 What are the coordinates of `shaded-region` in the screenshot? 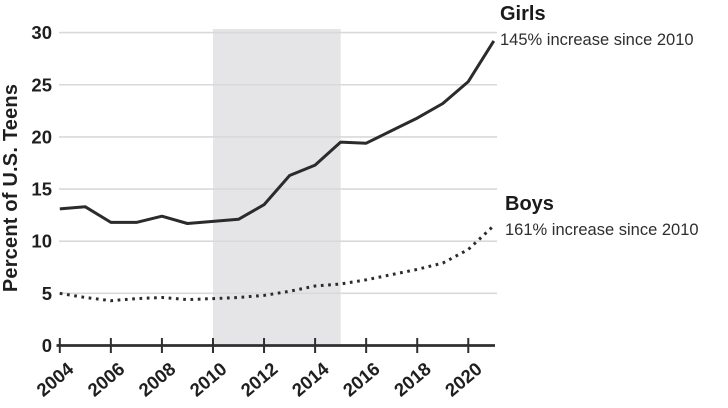 It's located at (276, 186).